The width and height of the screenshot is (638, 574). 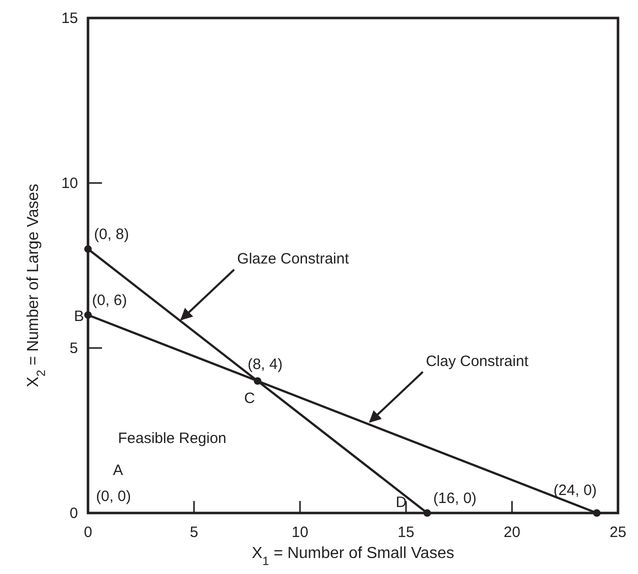 I want to click on annotation: Feasible Region, so click(x=172, y=438).